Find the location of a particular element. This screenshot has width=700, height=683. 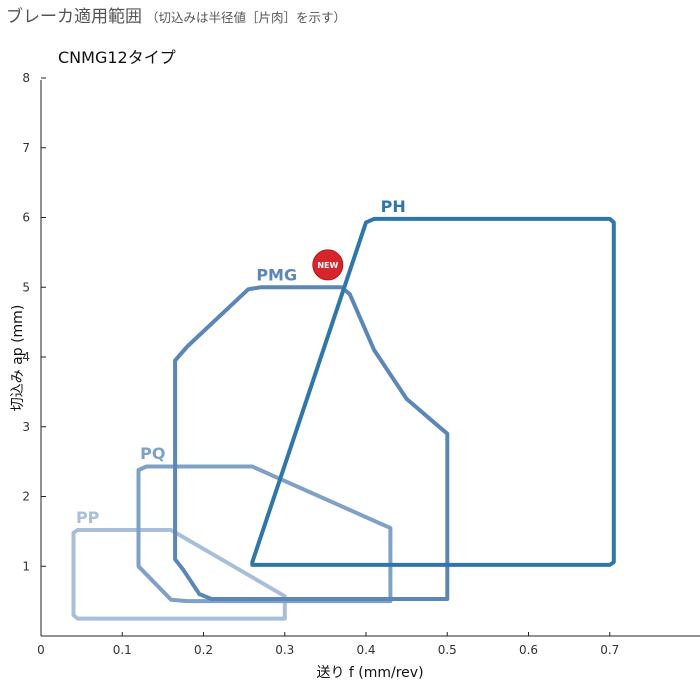

x-axis-label: 送り f (mm/rev) is located at coordinates (369, 673).